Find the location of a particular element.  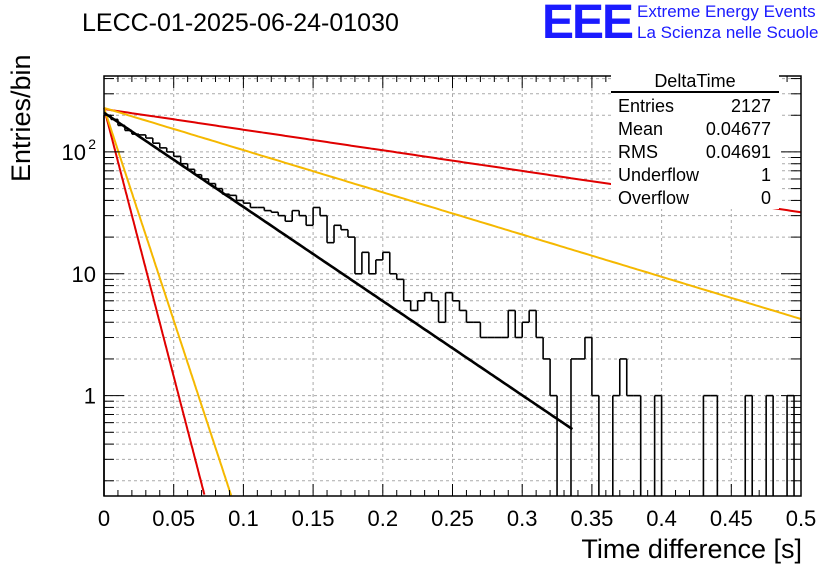

x-tick-label: 0.45 is located at coordinates (731, 518).